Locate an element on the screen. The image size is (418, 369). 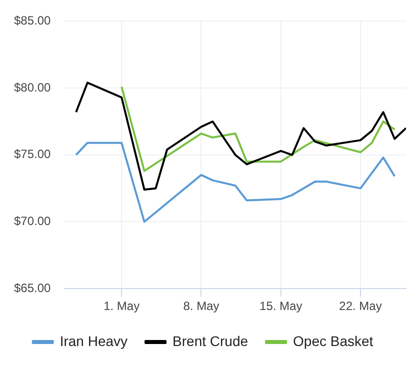
x-tick-label: 22. May is located at coordinates (360, 306).